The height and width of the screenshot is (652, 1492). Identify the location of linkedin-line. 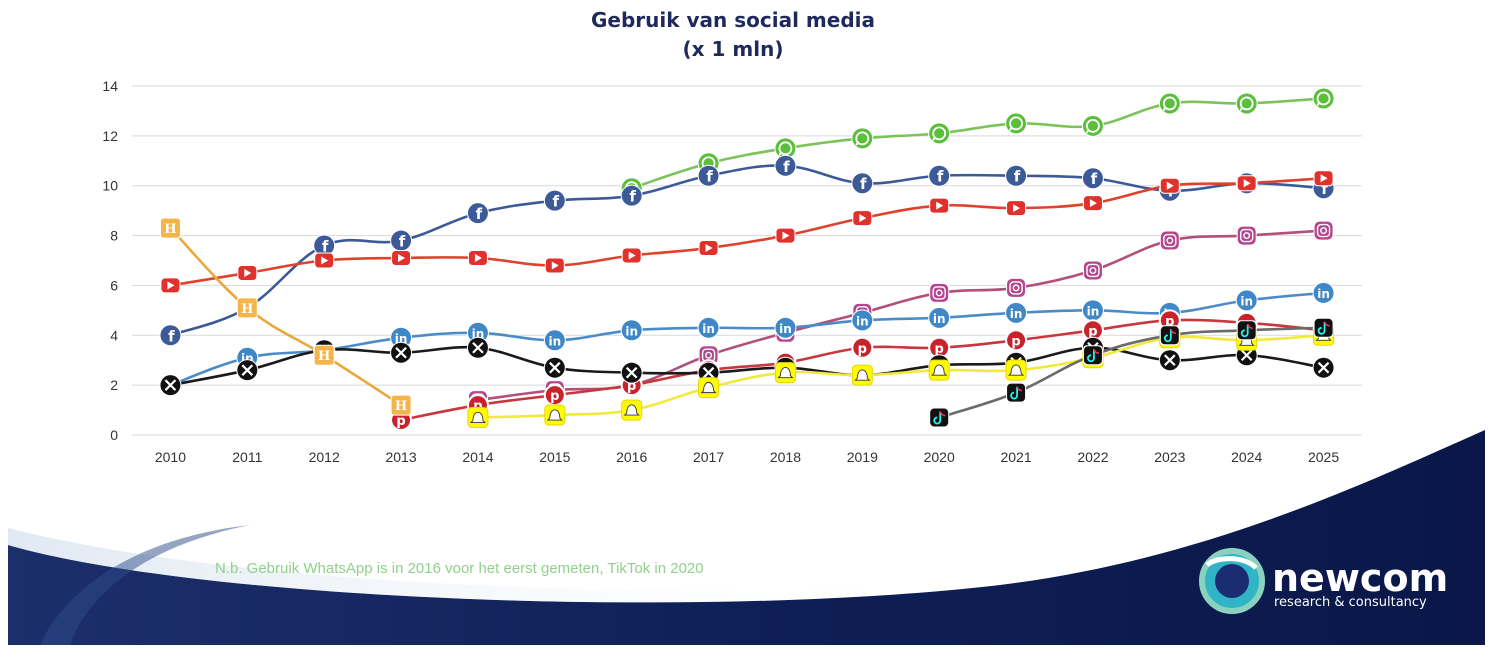
(747, 339).